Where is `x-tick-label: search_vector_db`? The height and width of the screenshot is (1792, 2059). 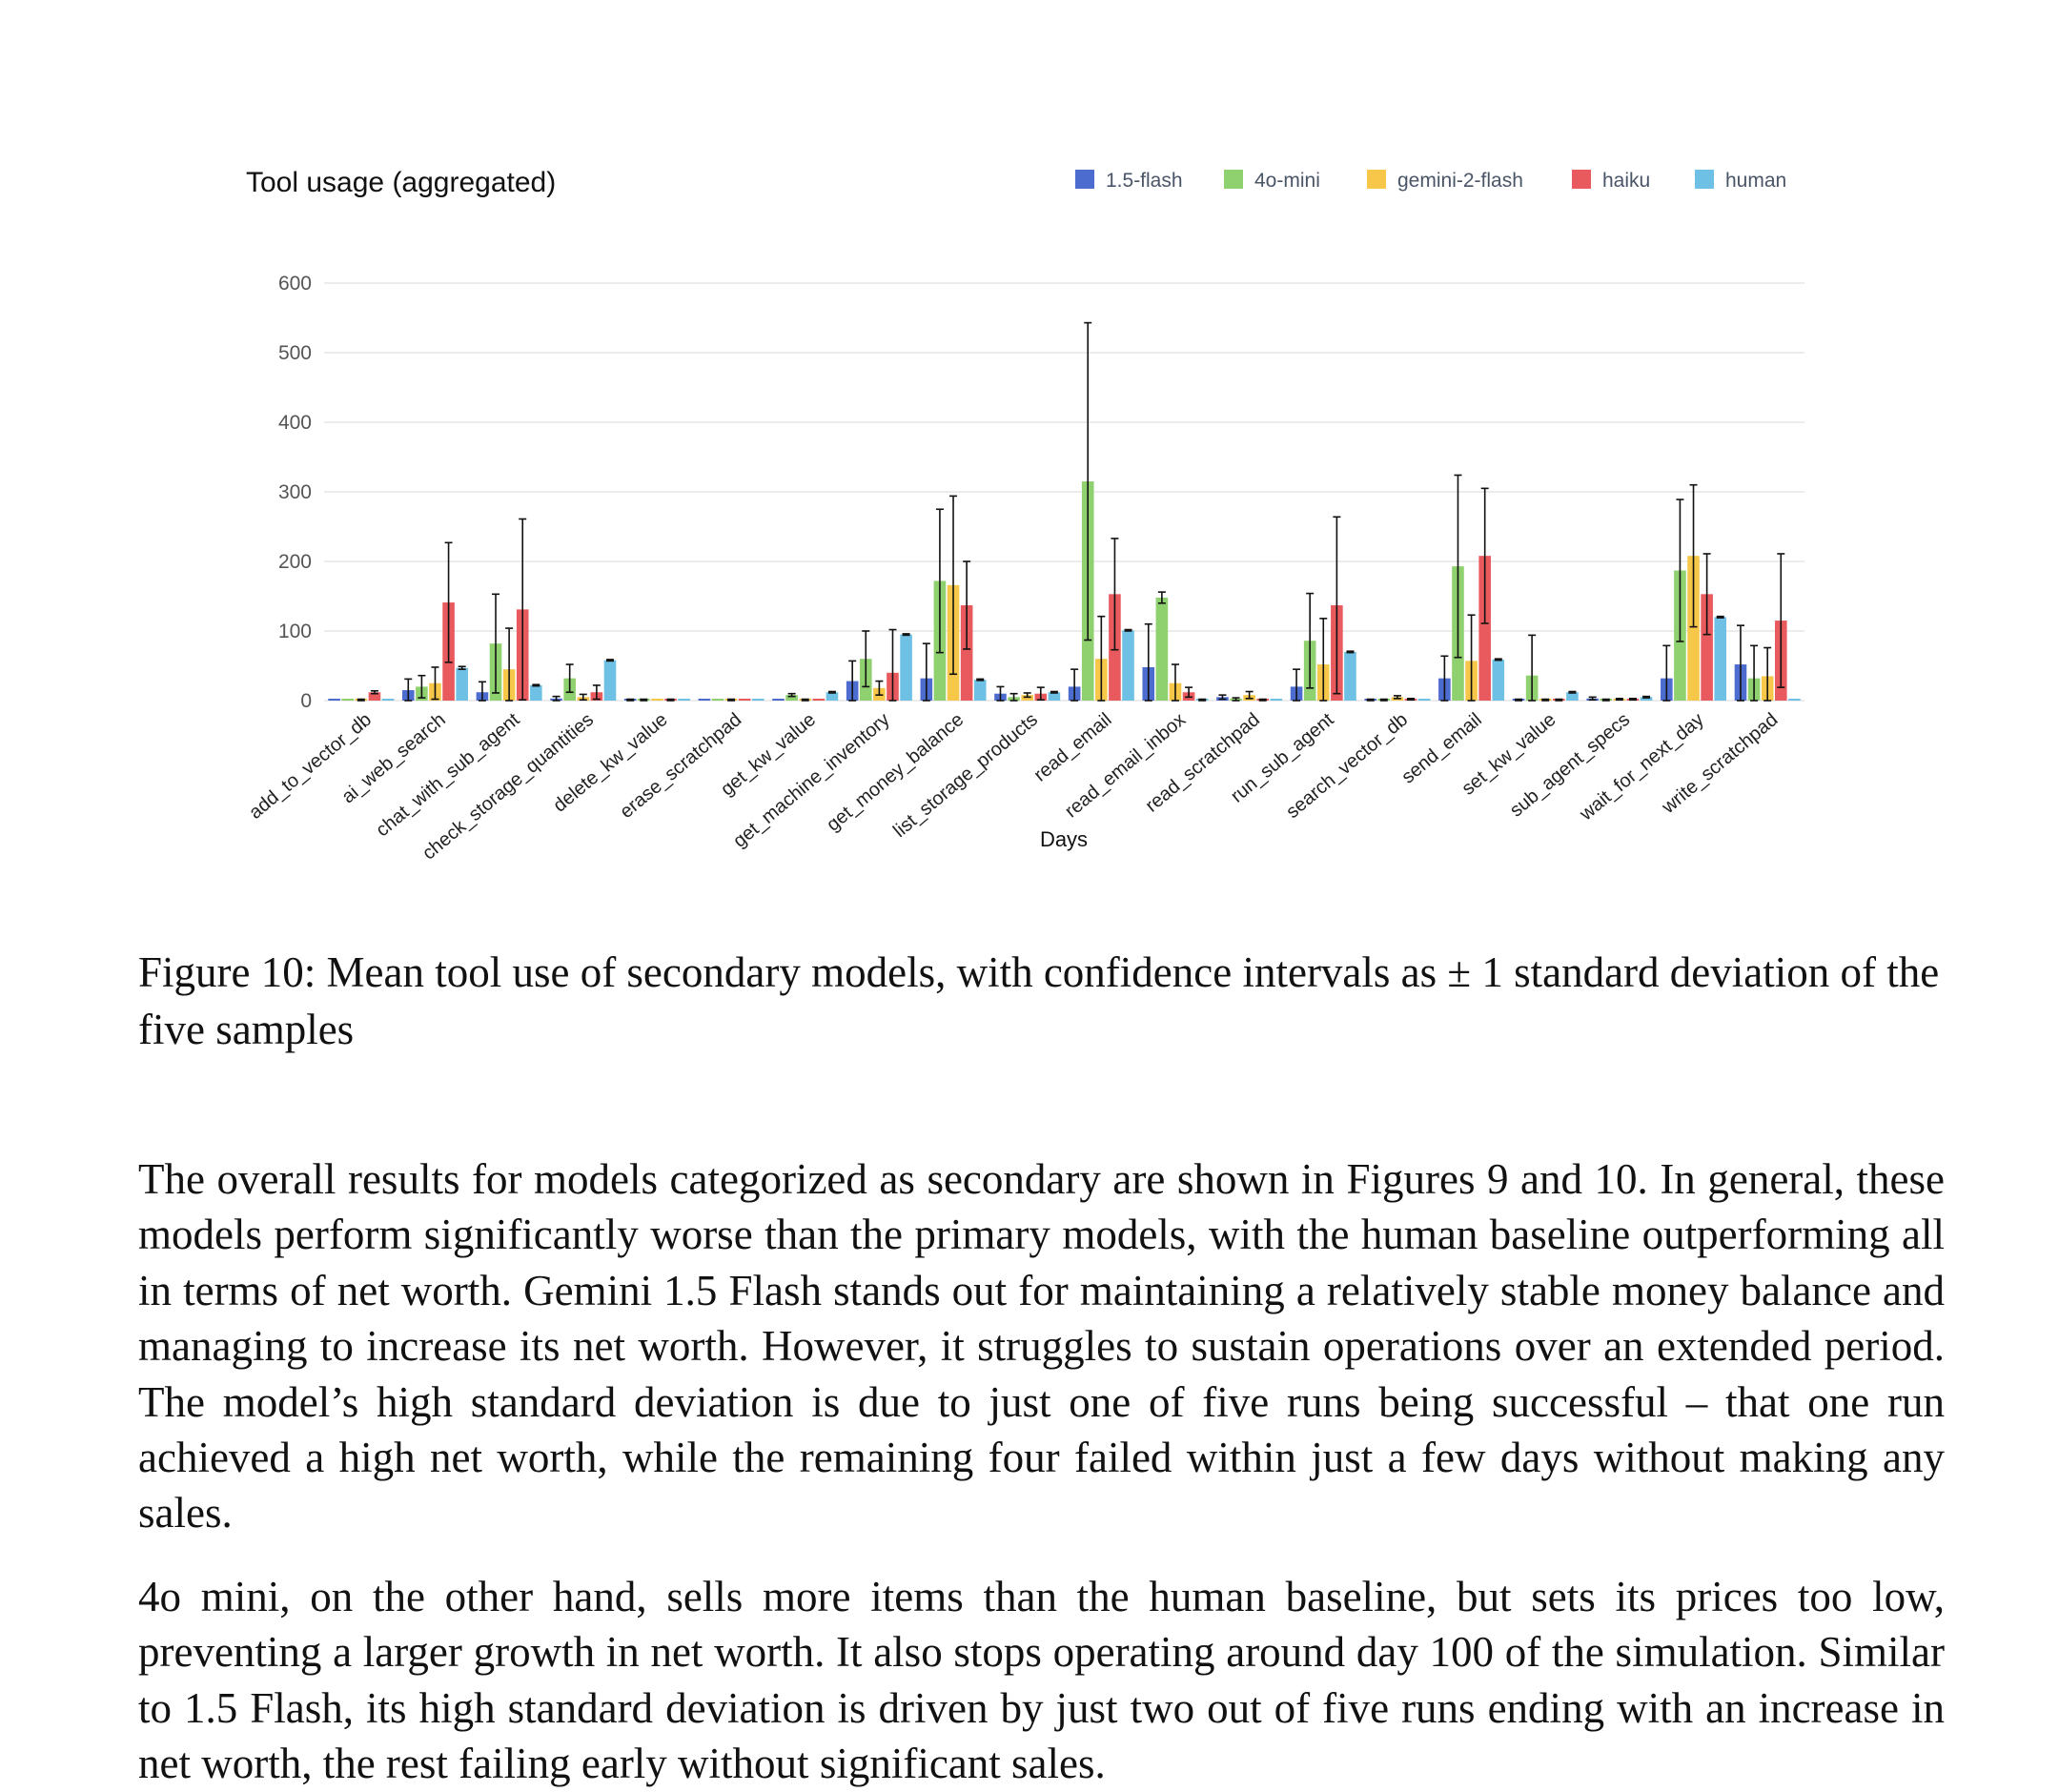 x-tick-label: search_vector_db is located at coordinates (1347, 766).